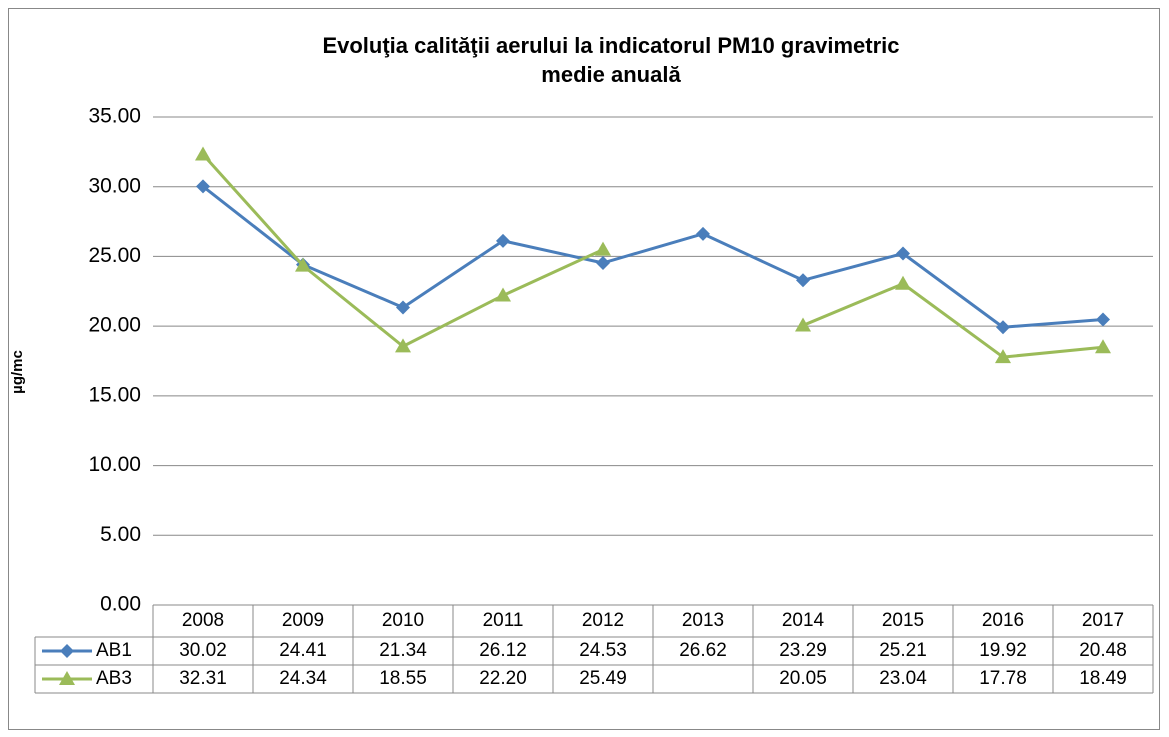 The height and width of the screenshot is (737, 1169). What do you see at coordinates (303, 620) in the screenshot?
I see `x-tick-label: 2009` at bounding box center [303, 620].